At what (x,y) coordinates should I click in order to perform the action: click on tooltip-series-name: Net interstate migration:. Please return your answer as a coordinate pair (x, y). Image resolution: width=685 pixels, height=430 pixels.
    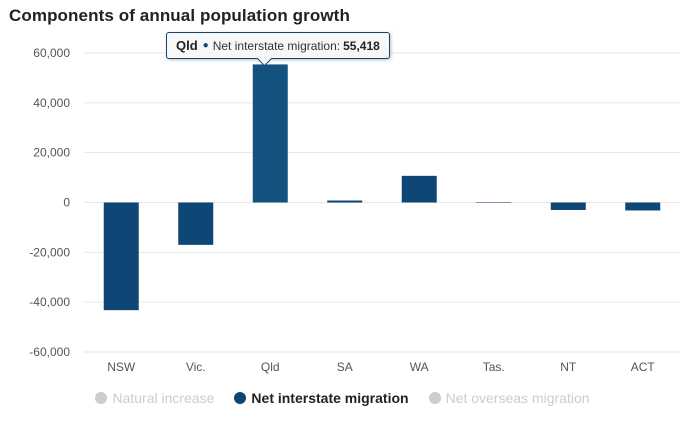
    Looking at the image, I should click on (276, 45).